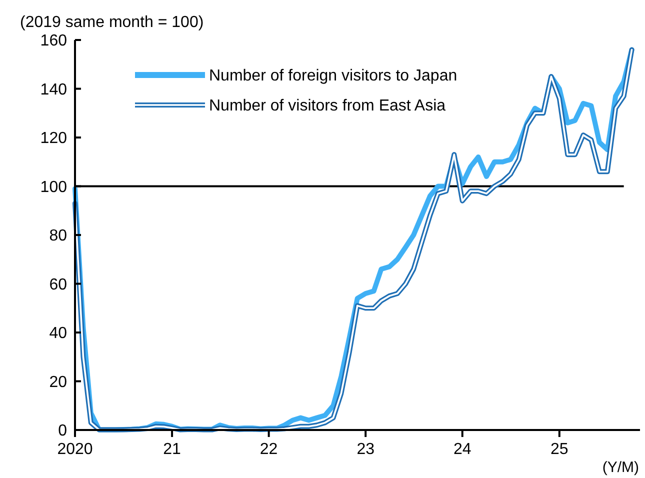 Image resolution: width=645 pixels, height=478 pixels. Describe the element at coordinates (58, 382) in the screenshot. I see `y-tick-label: 20` at that location.